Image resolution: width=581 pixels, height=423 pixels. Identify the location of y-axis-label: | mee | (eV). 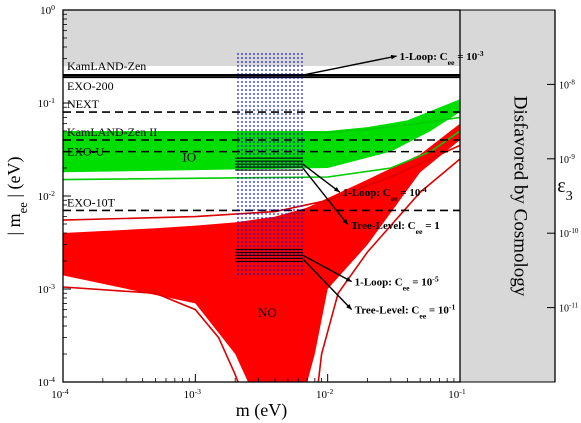
(17, 196).